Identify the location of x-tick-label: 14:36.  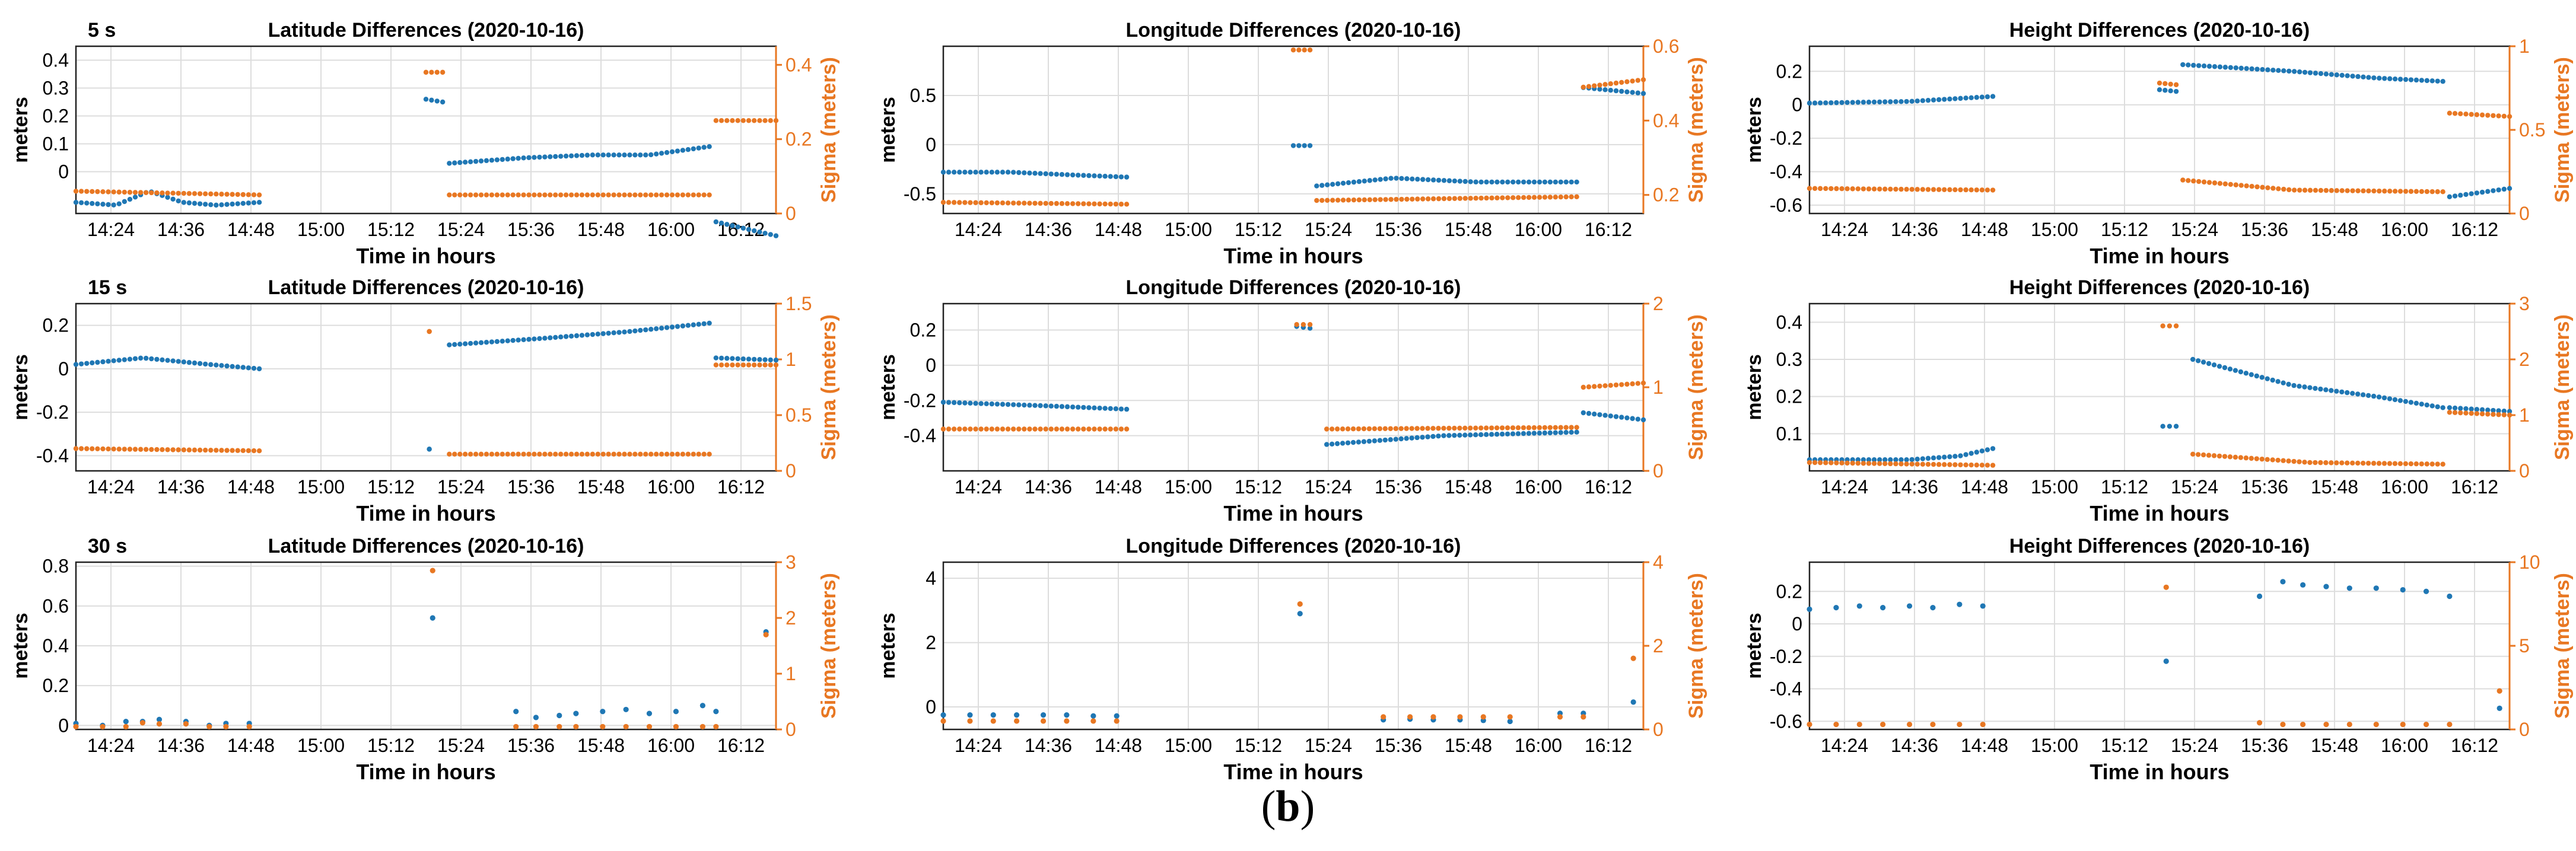
(181, 487).